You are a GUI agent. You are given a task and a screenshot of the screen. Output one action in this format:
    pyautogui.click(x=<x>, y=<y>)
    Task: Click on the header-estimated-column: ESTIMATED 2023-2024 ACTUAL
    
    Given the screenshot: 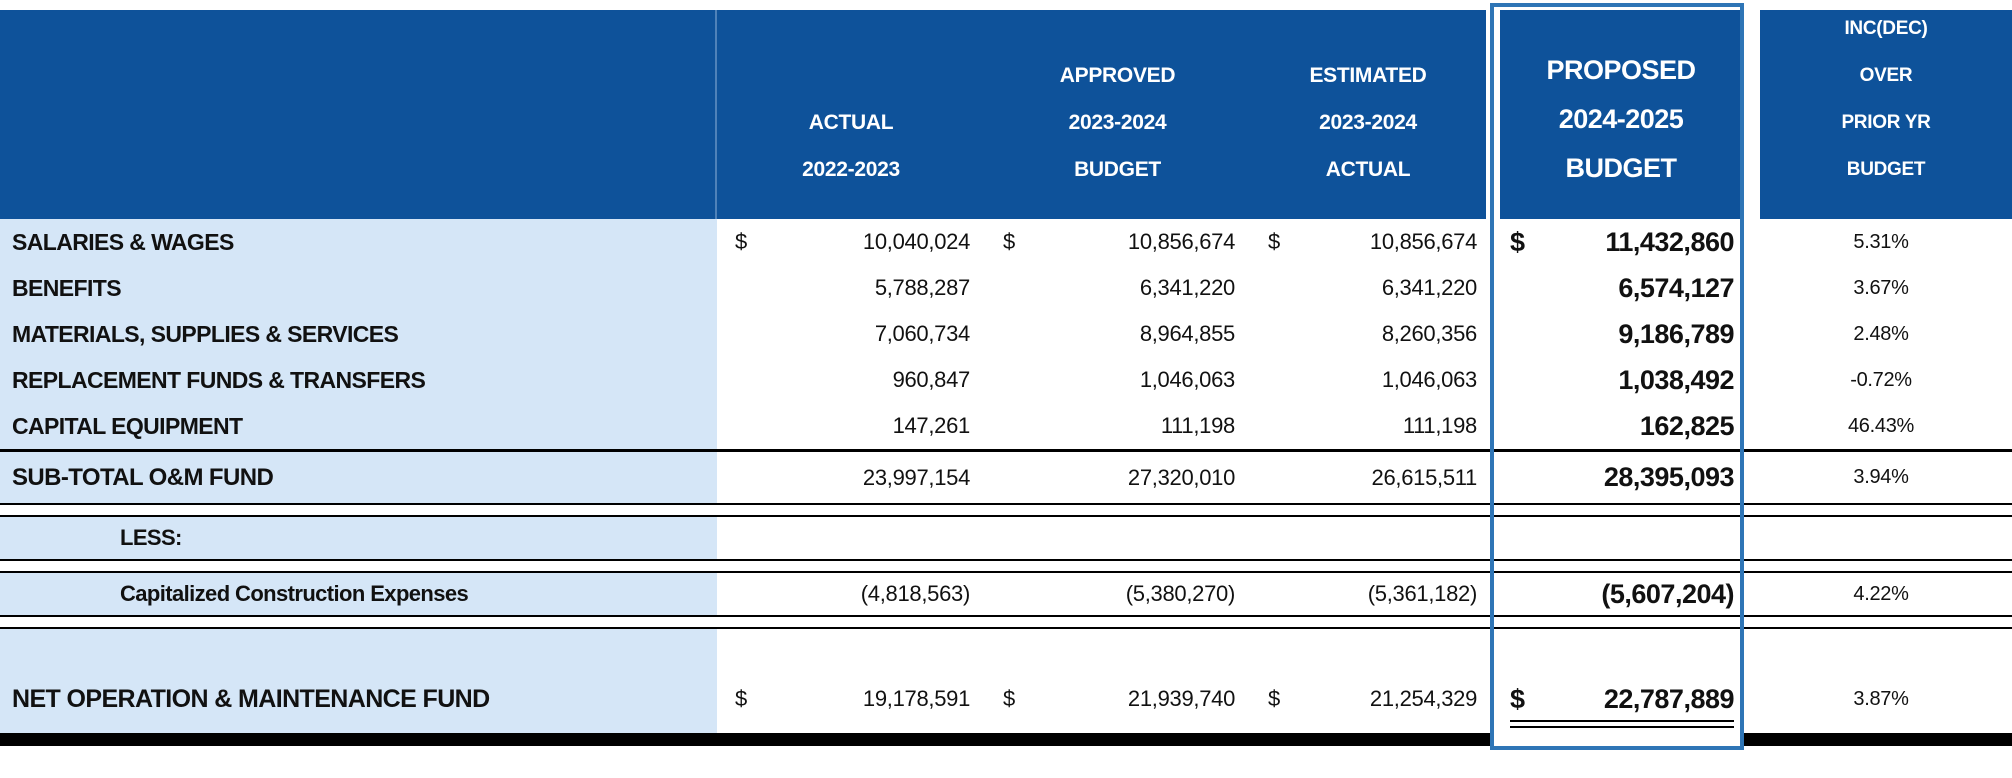 What is the action you would take?
    pyautogui.click(x=1371, y=114)
    